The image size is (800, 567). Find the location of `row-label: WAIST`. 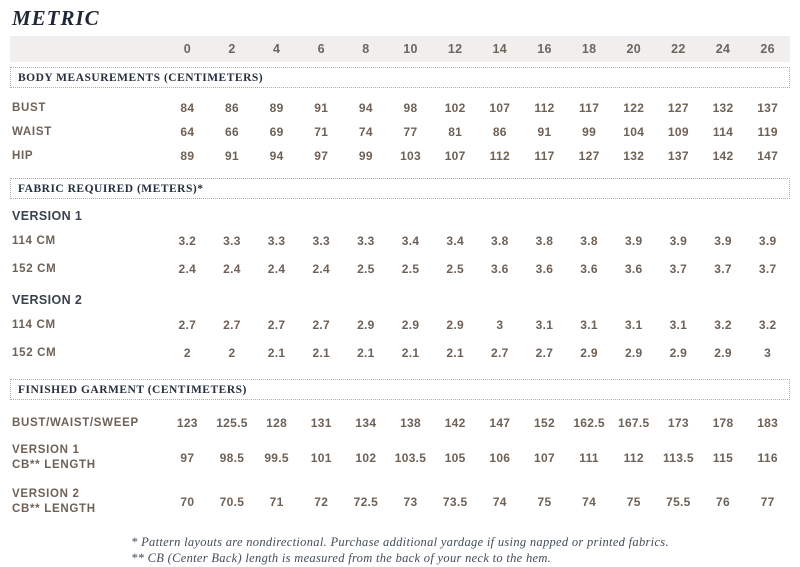

row-label: WAIST is located at coordinates (87, 132).